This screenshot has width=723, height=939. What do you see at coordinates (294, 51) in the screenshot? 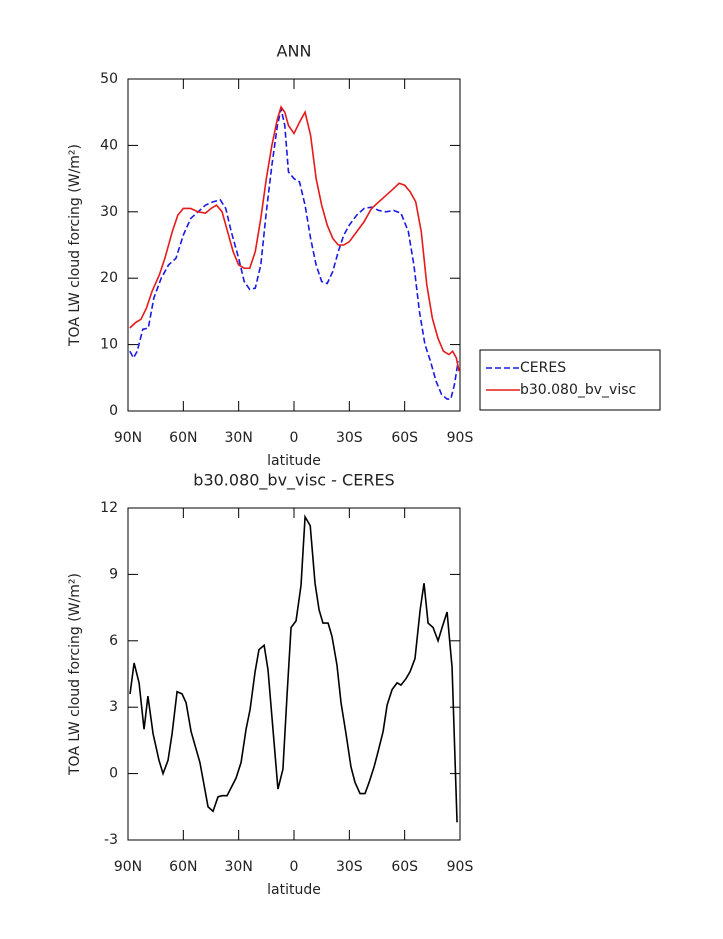
I see `chart-title: ANN` at bounding box center [294, 51].